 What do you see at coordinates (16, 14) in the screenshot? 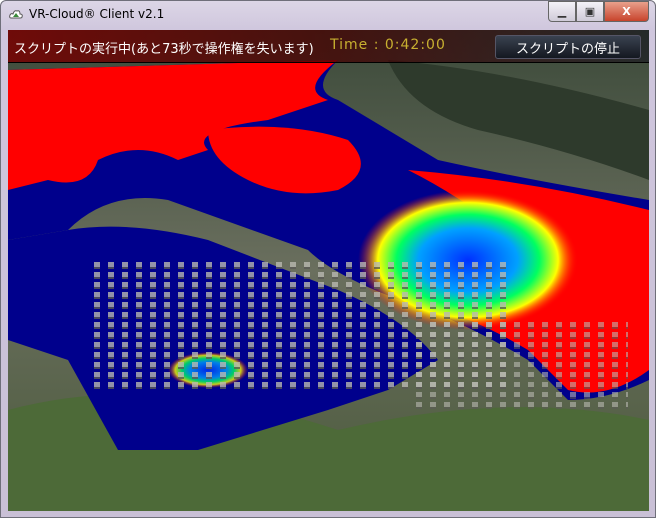
I see `app-cloud-icon` at bounding box center [16, 14].